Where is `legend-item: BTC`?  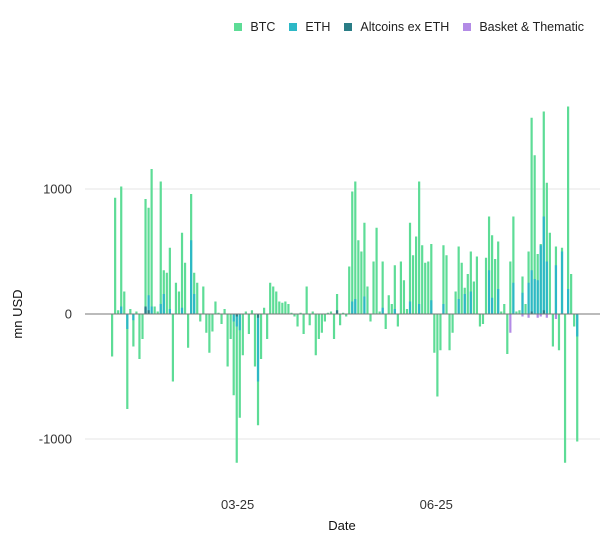
legend-item: BTC is located at coordinates (254, 27).